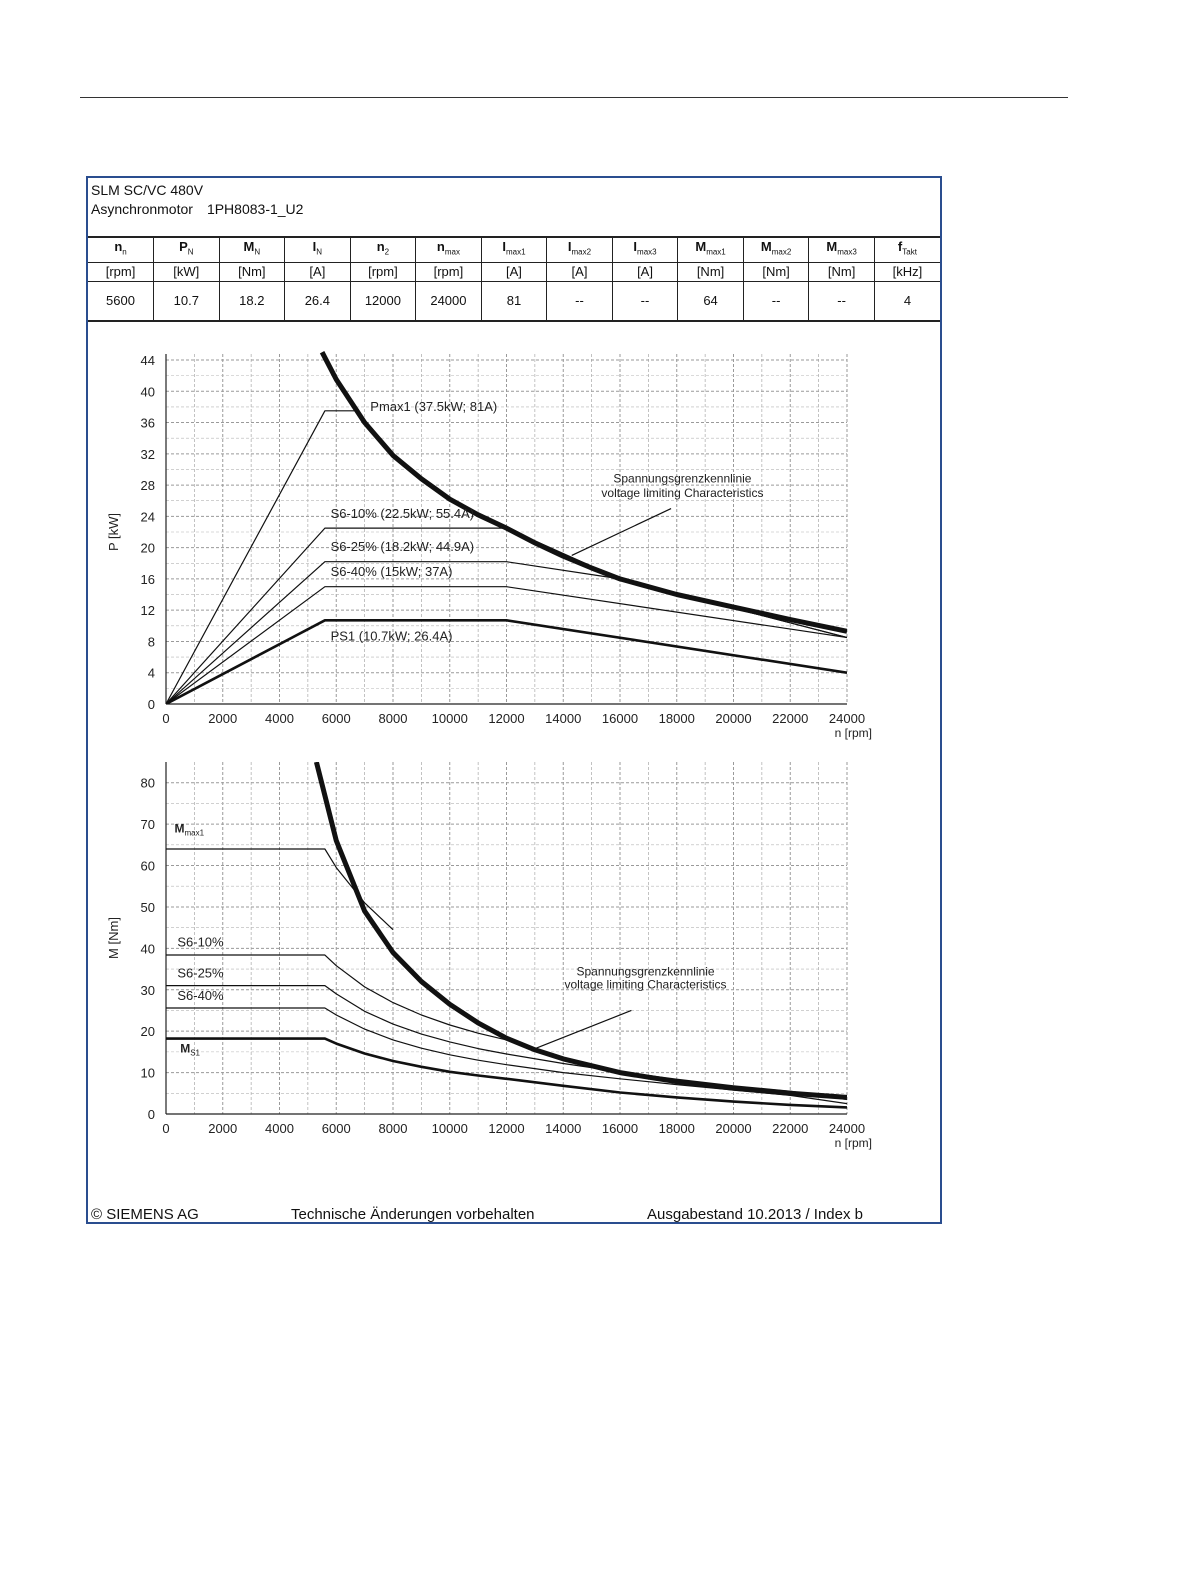 The height and width of the screenshot is (1587, 1191). Describe the element at coordinates (621, 532) in the screenshot. I see `annotation-pointer-line` at that location.